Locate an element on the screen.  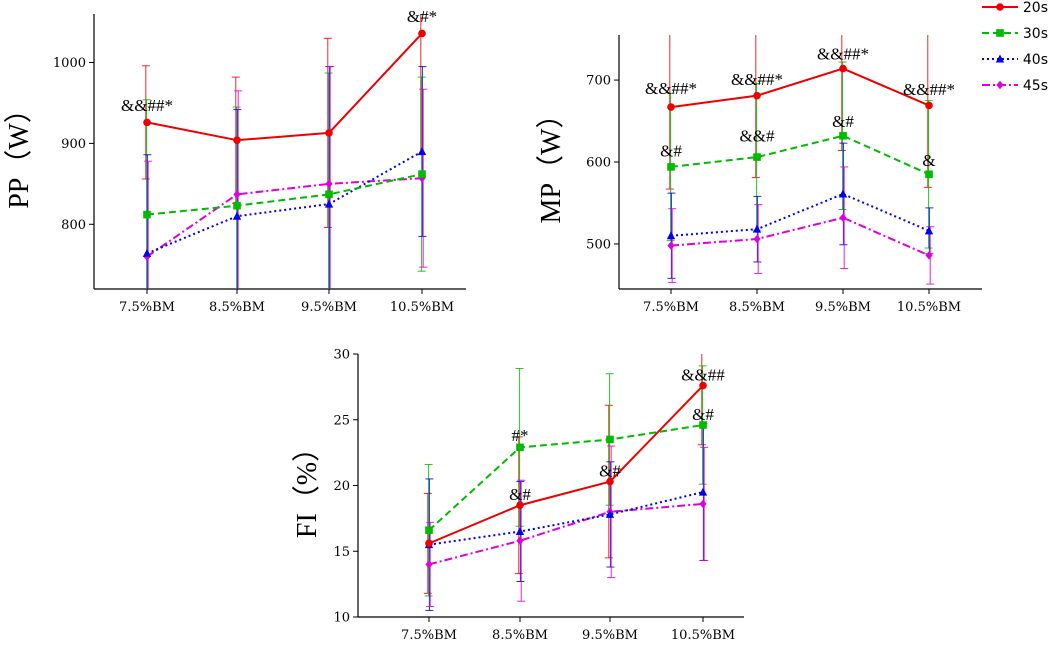
pp-y-axis-title: PP（W） is located at coordinates (19, 152).